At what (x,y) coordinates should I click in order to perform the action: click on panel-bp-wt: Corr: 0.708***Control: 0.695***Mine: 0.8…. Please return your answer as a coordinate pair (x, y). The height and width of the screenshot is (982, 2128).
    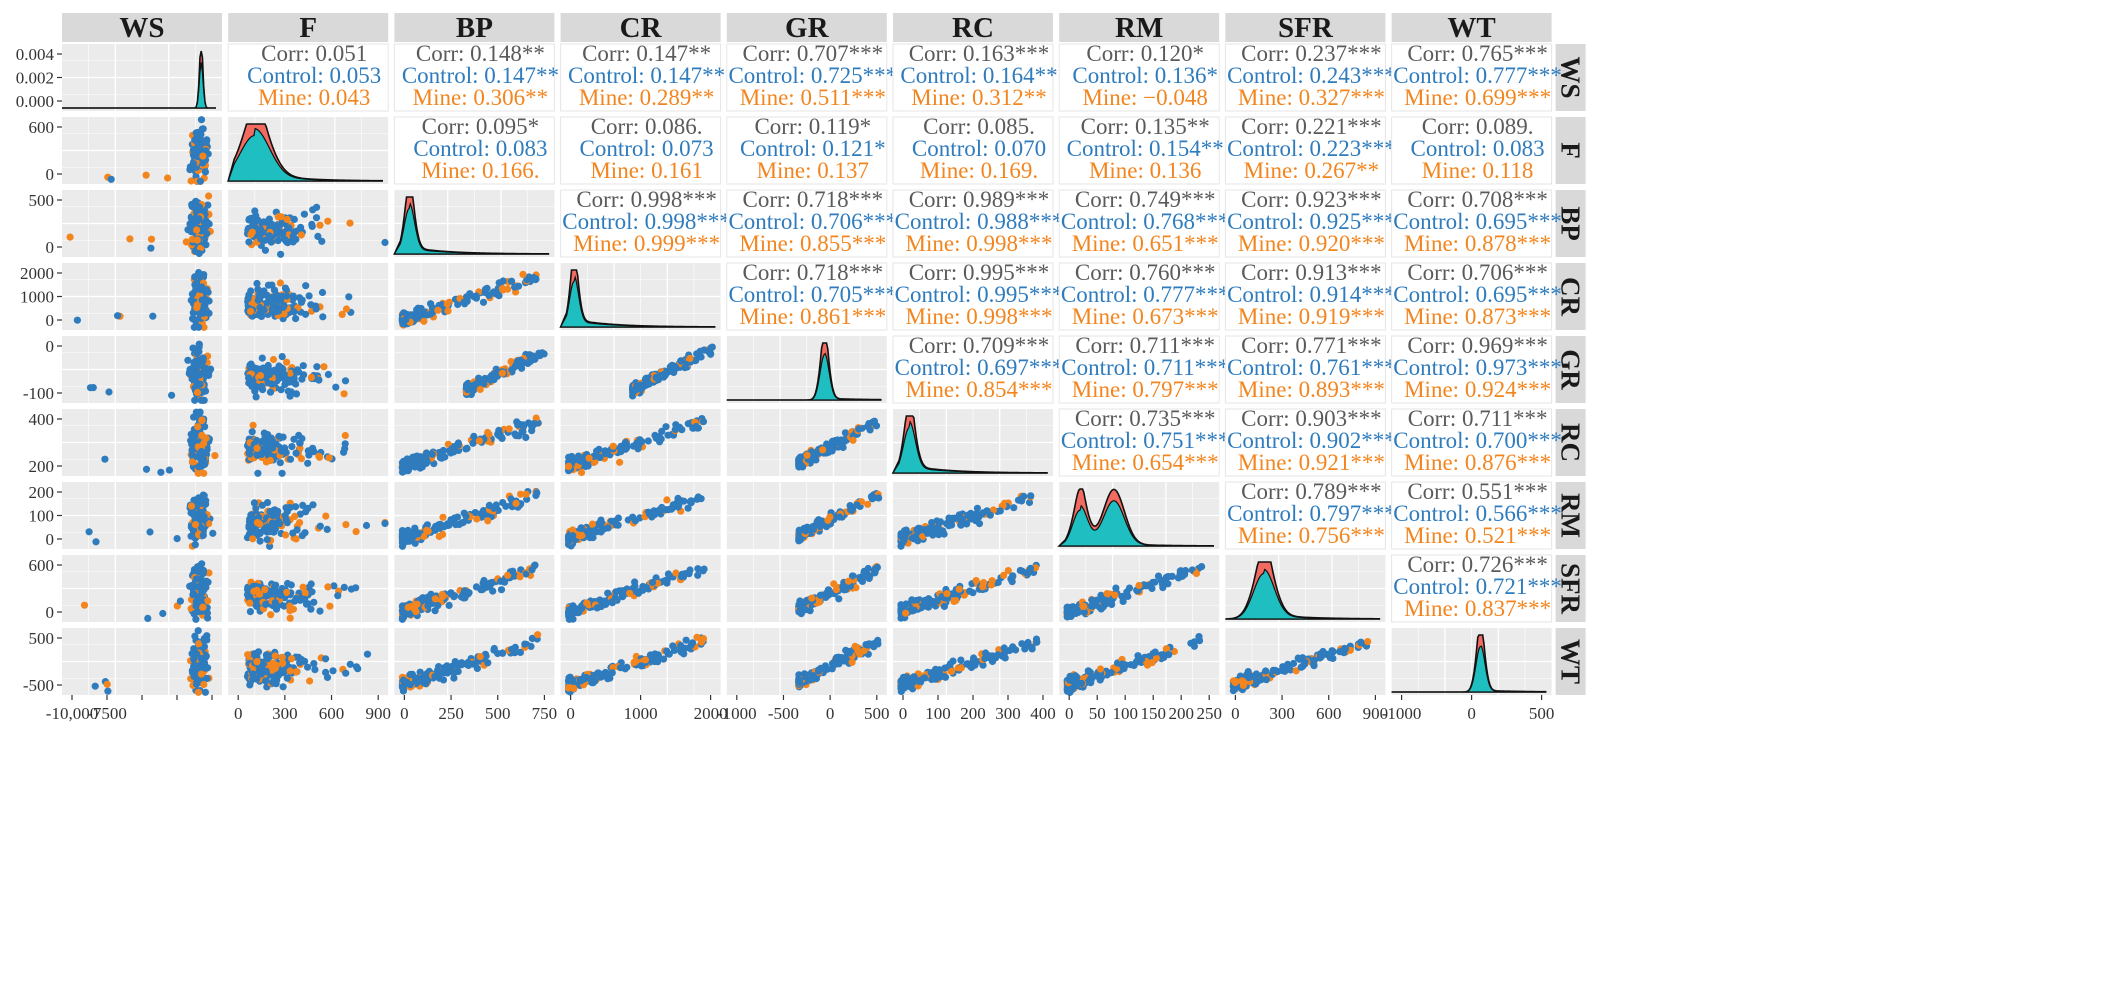
    Looking at the image, I should click on (1476, 222).